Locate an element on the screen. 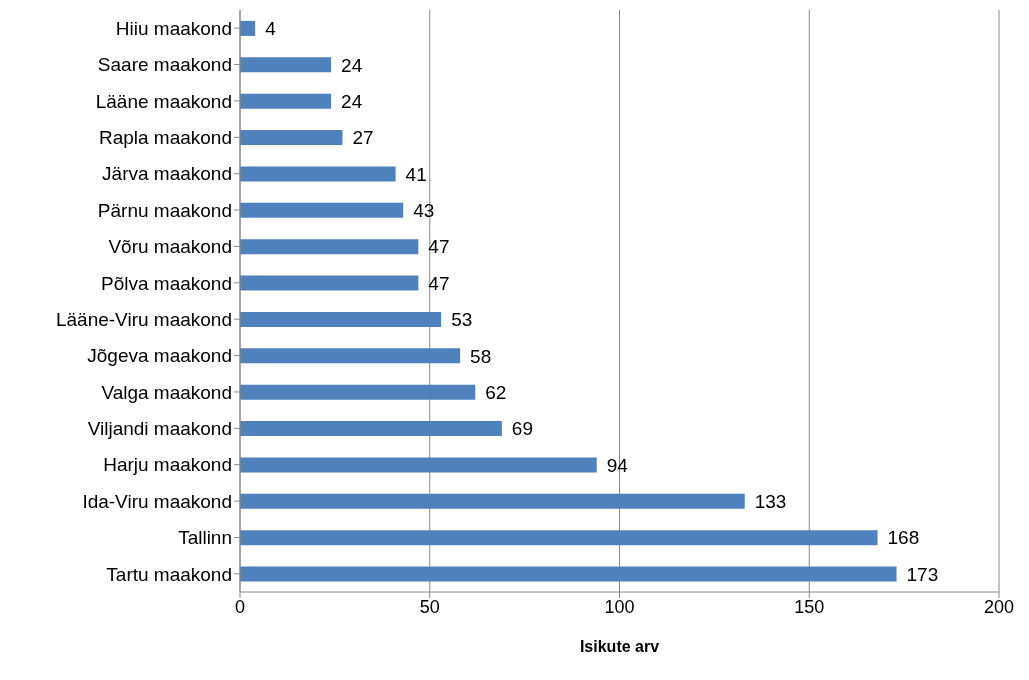 This screenshot has height=680, width=1029. y-tick-label: Järva maakond is located at coordinates (167, 174).